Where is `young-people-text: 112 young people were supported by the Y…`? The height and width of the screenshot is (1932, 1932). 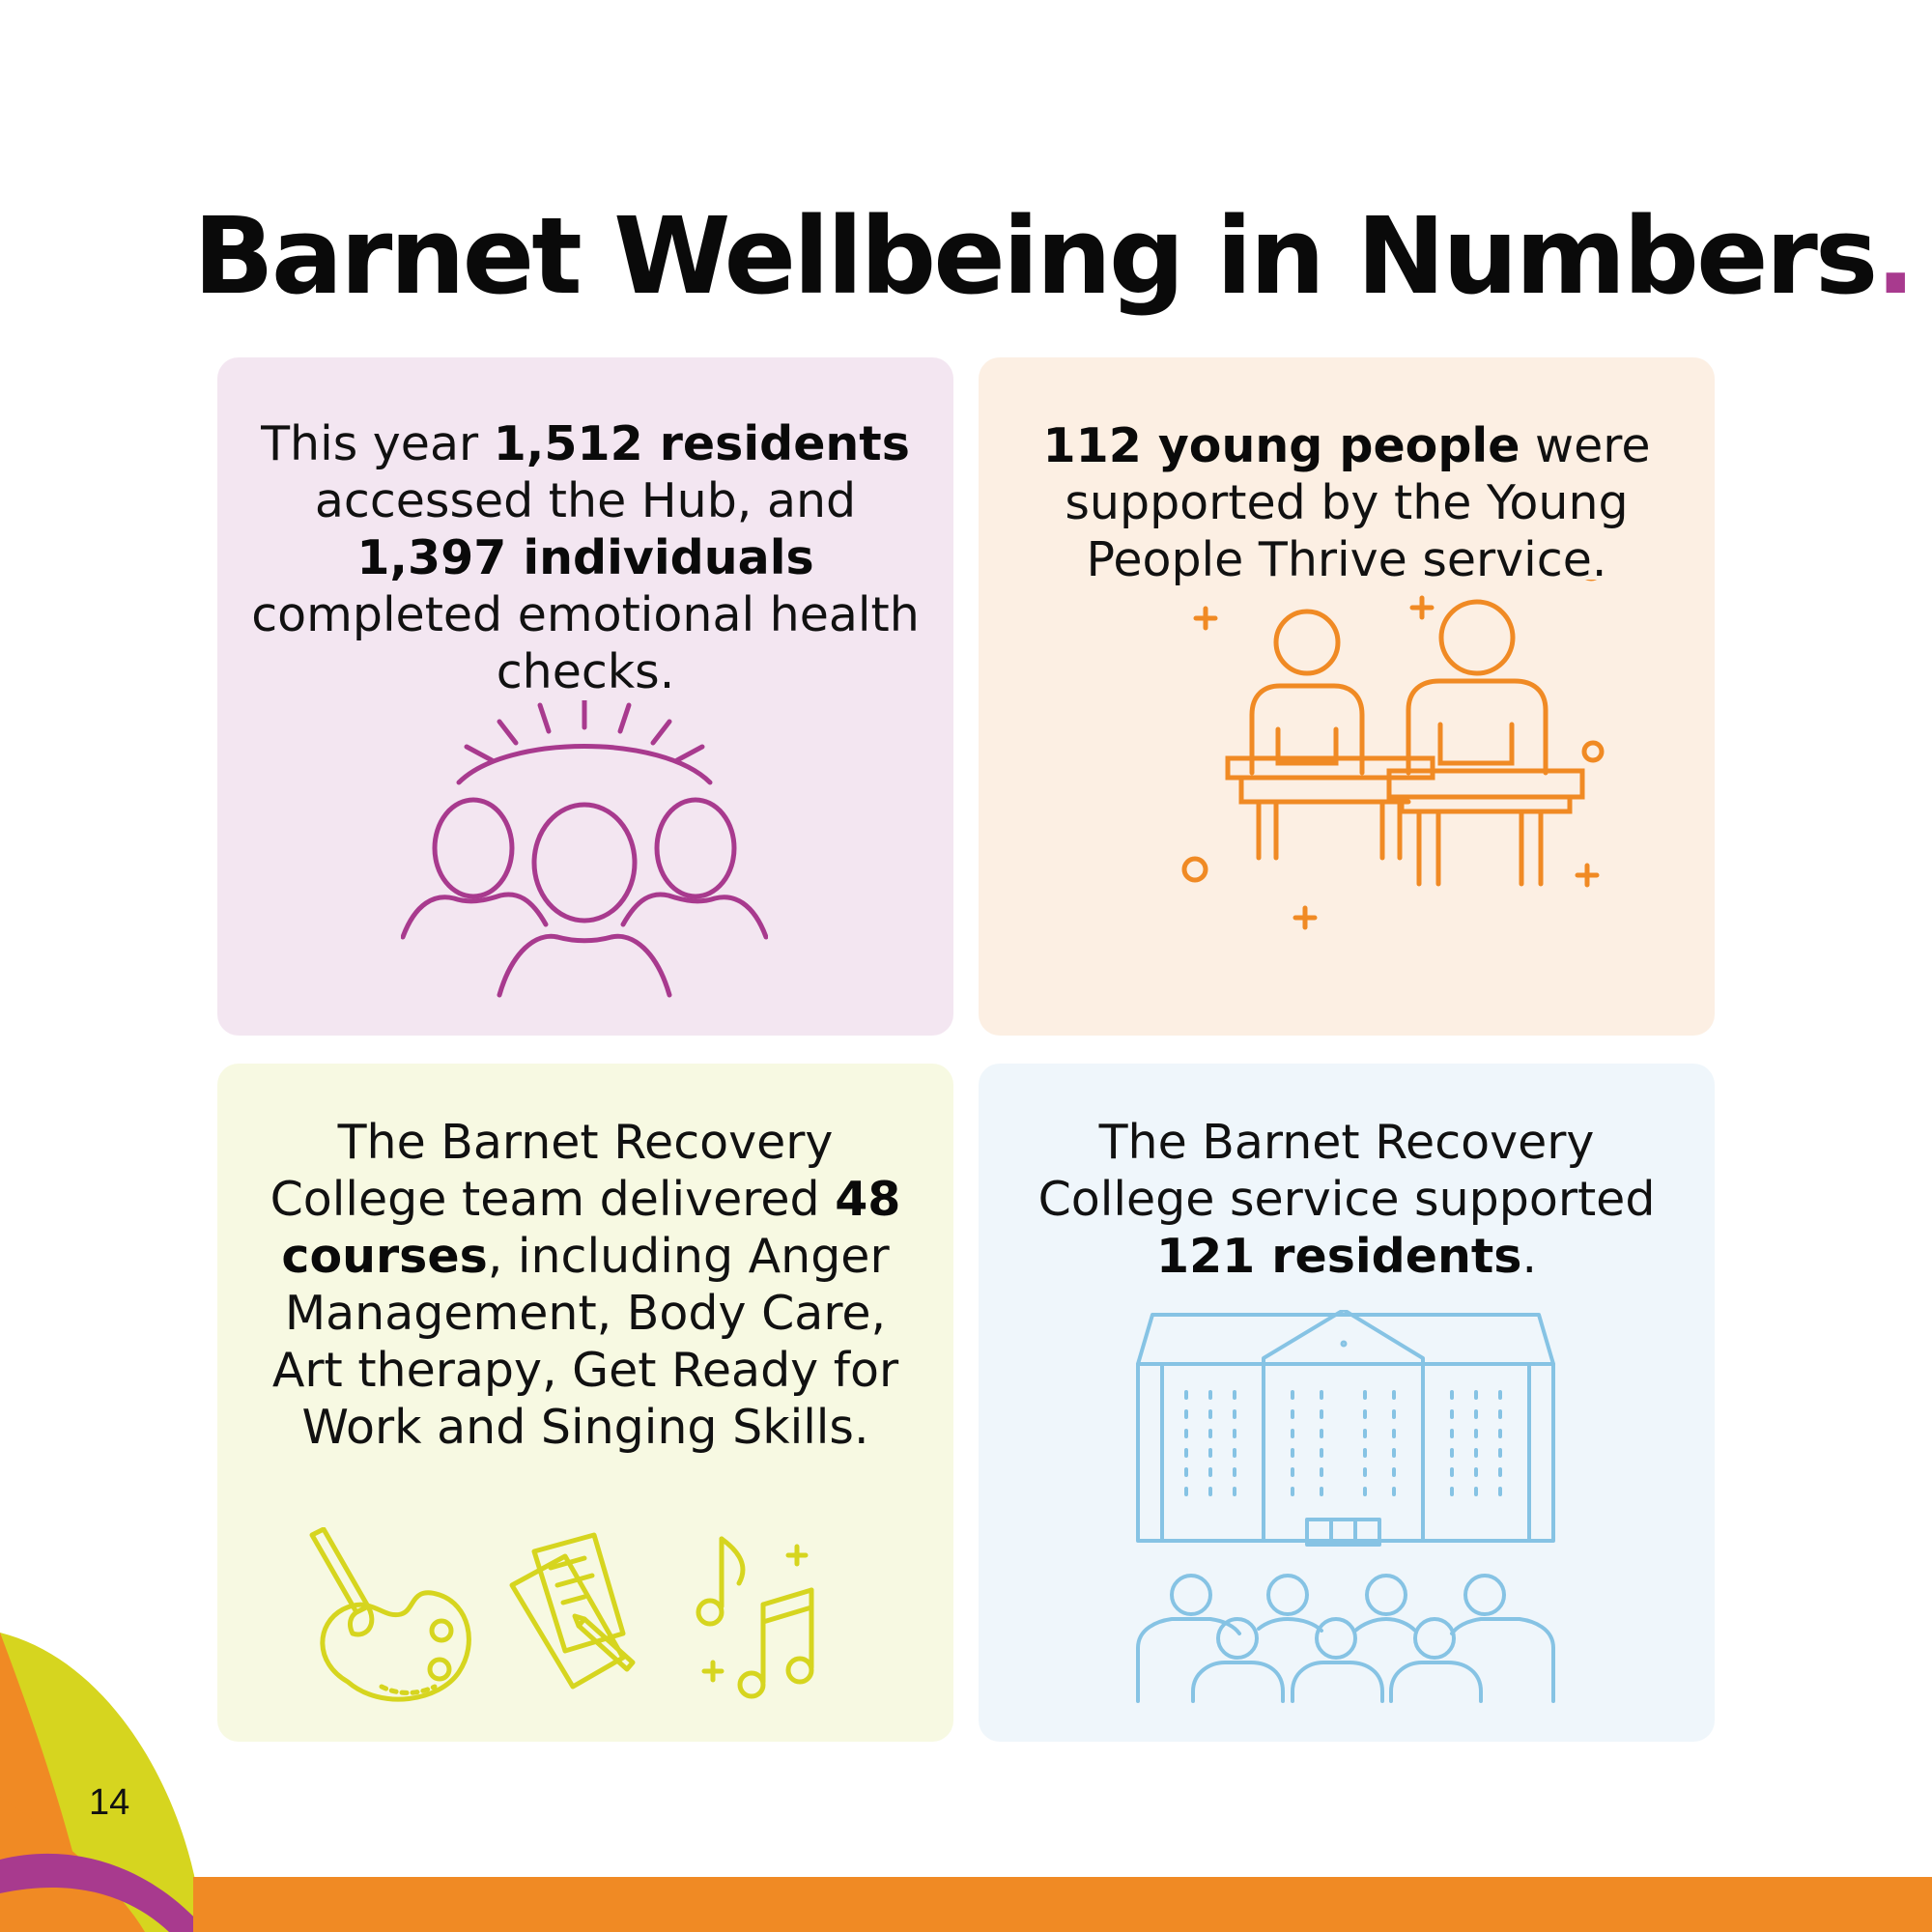
young-people-text: 112 young people were supported by the Y… is located at coordinates (1346, 502).